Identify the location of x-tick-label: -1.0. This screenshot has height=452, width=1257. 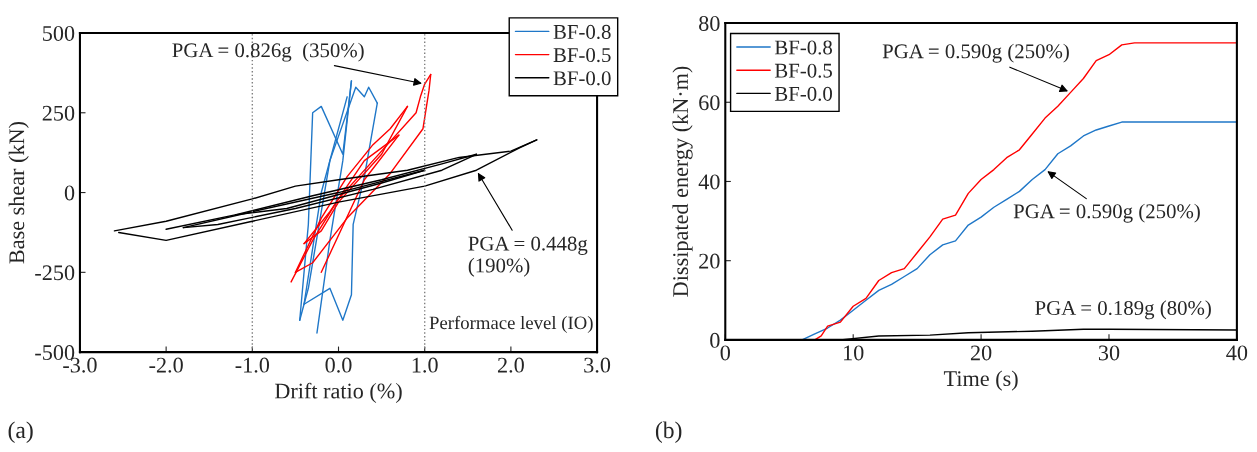
(252, 365).